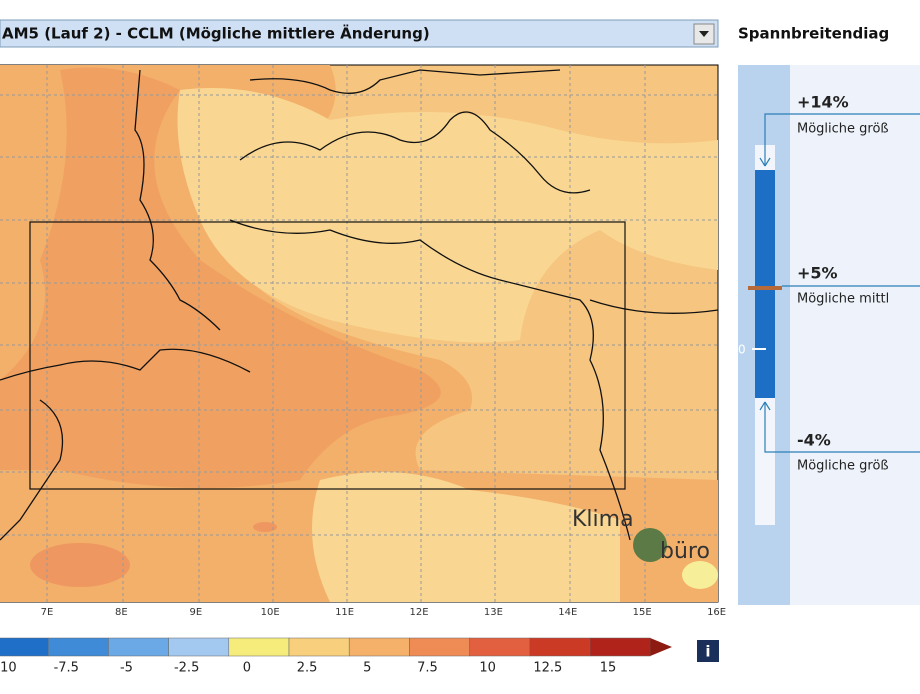 The height and width of the screenshot is (694, 920). I want to click on legend-label: 10, so click(487, 668).